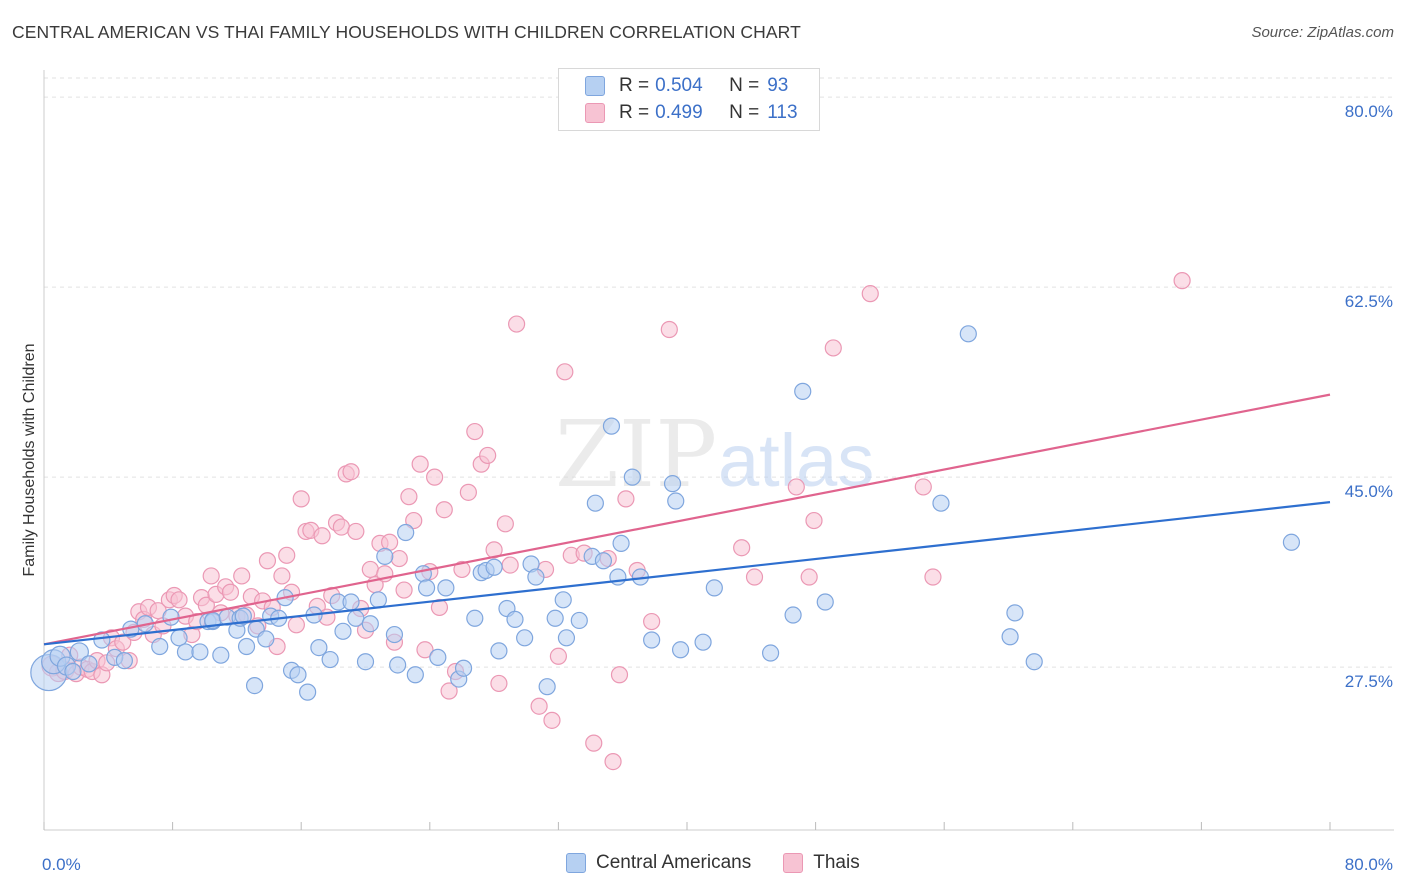  Describe the element at coordinates (821, 863) in the screenshot. I see `bottom-legend-thais: Thais` at that location.